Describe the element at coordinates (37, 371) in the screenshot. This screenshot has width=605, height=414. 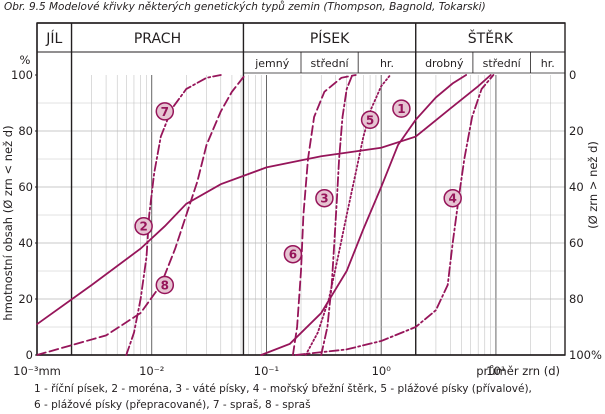
I see `x-tick-label: 10⁻³mm` at that location.